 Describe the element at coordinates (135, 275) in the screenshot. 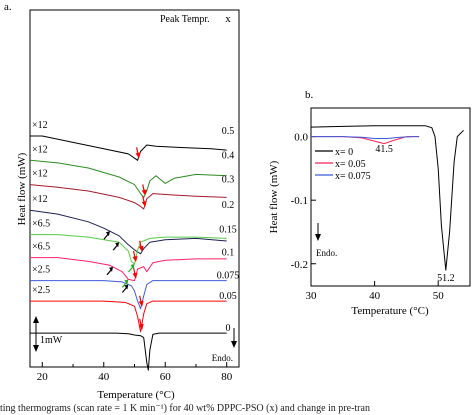

I see `peak-arrowhead-x-0.1` at that location.